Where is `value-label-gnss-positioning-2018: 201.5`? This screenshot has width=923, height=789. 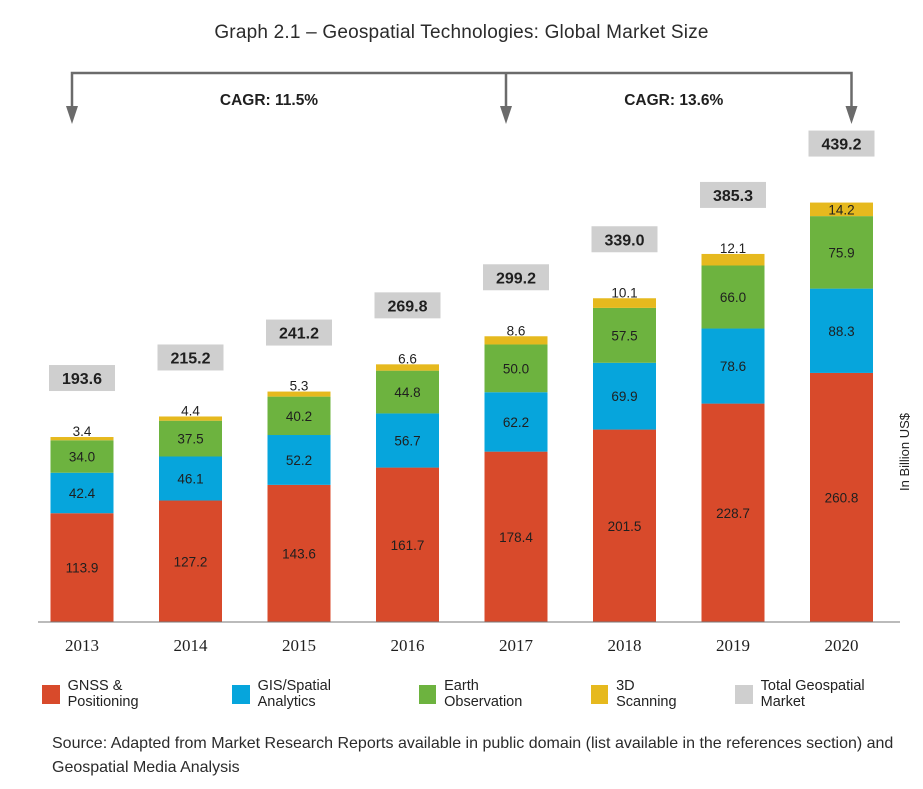
value-label-gnss-positioning-2018: 201.5 is located at coordinates (625, 526).